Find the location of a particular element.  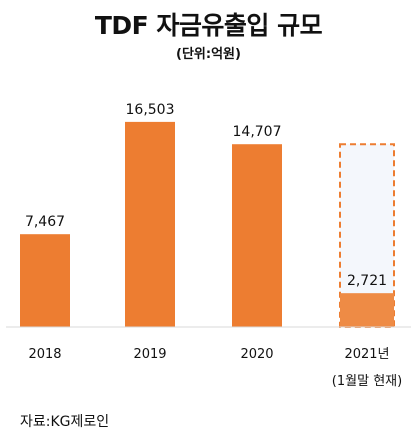

category-label-2021년: 2021년 is located at coordinates (366, 354).